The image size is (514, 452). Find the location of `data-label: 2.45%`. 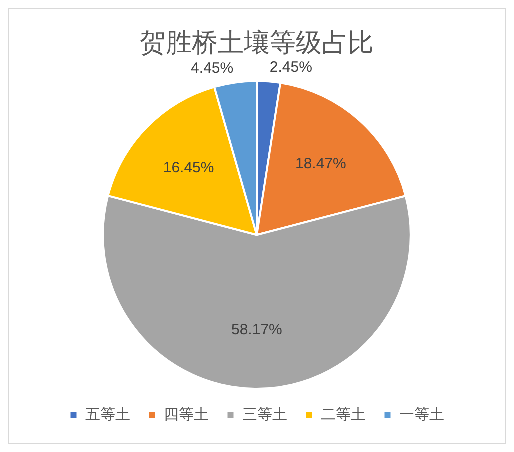

data-label: 2.45% is located at coordinates (291, 67).